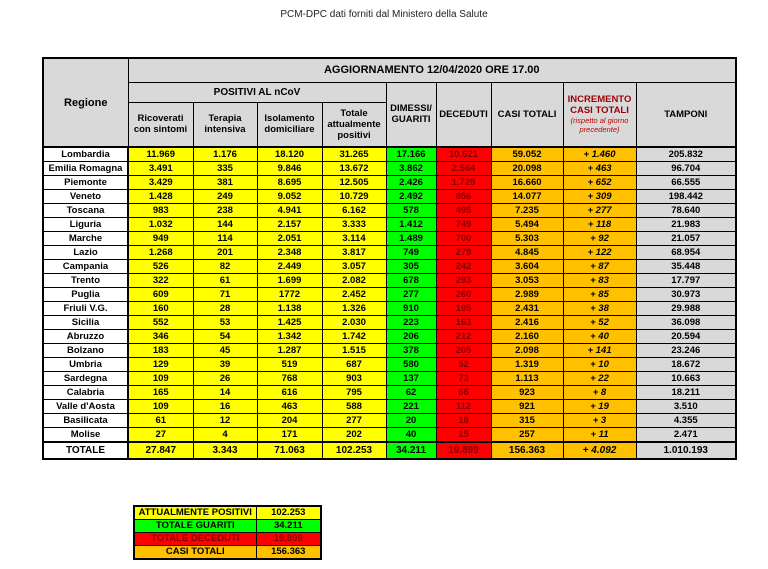 The width and height of the screenshot is (768, 569). Describe the element at coordinates (527, 450) in the screenshot. I see `data-cell: 156.363` at that location.